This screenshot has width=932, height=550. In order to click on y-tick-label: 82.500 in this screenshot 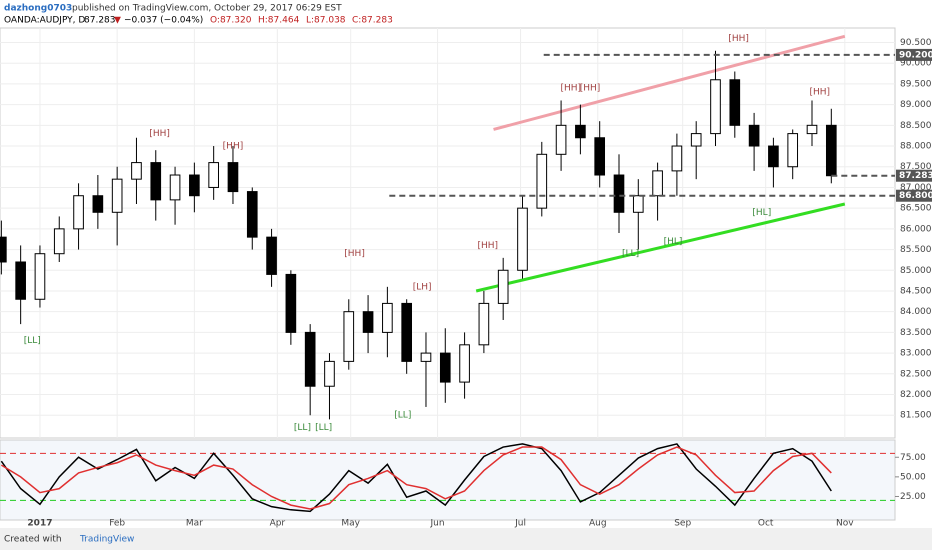, I will do `click(916, 374)`.